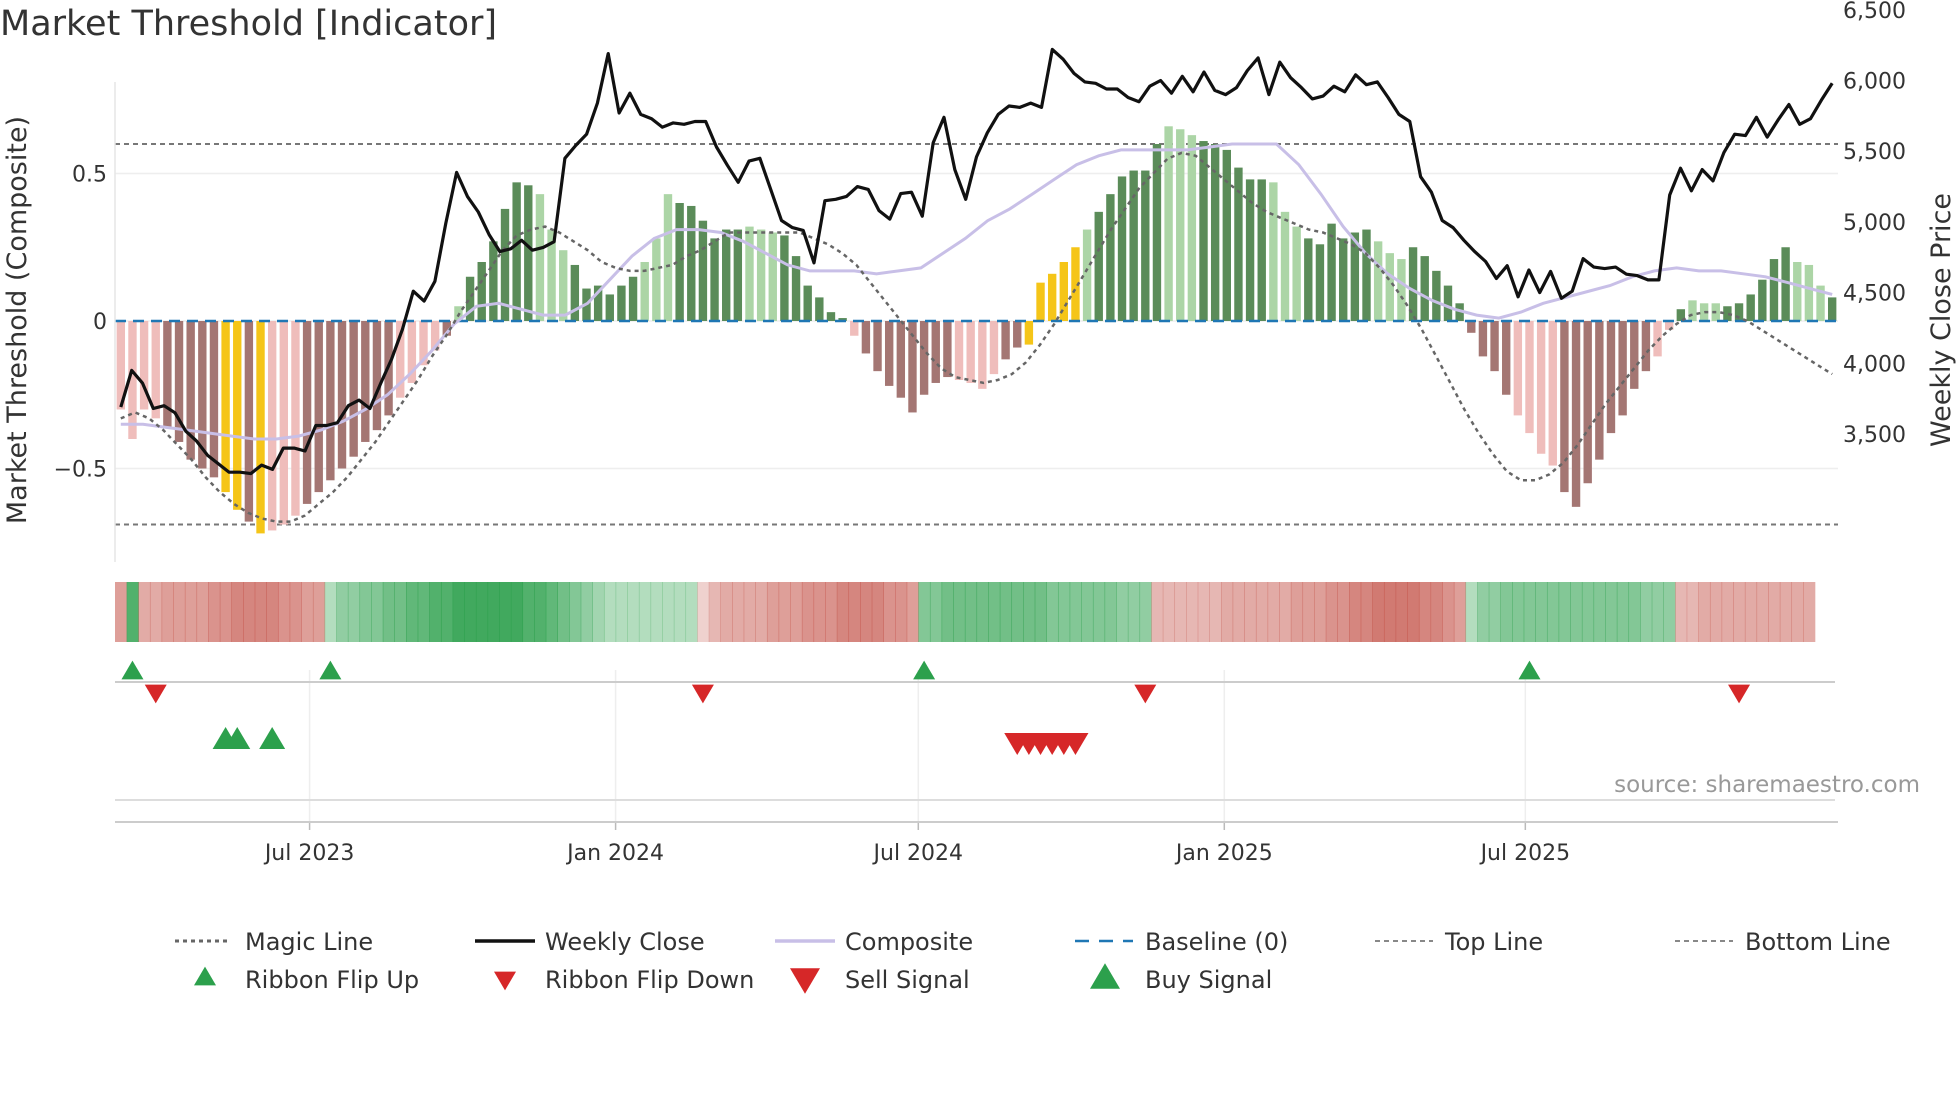 The image size is (1960, 1102). Describe the element at coordinates (1525, 853) in the screenshot. I see `x-tick-label: Jul 2025` at that location.